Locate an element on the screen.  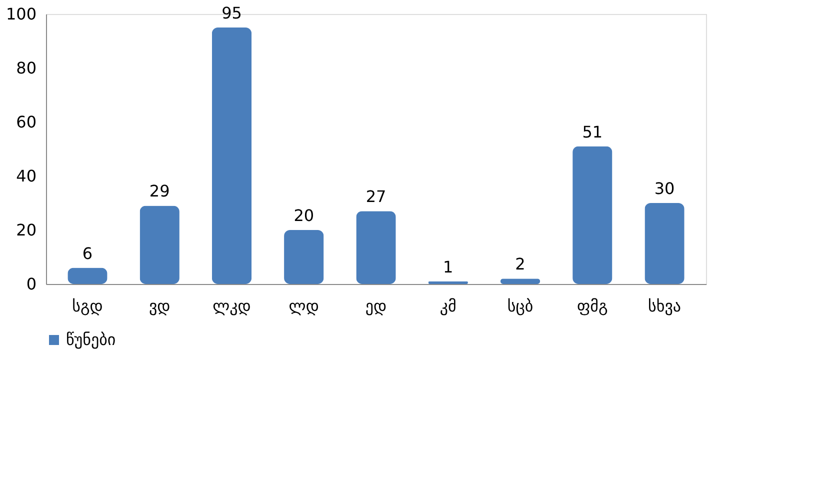
x-tick-label: ვდ is located at coordinates (159, 306).